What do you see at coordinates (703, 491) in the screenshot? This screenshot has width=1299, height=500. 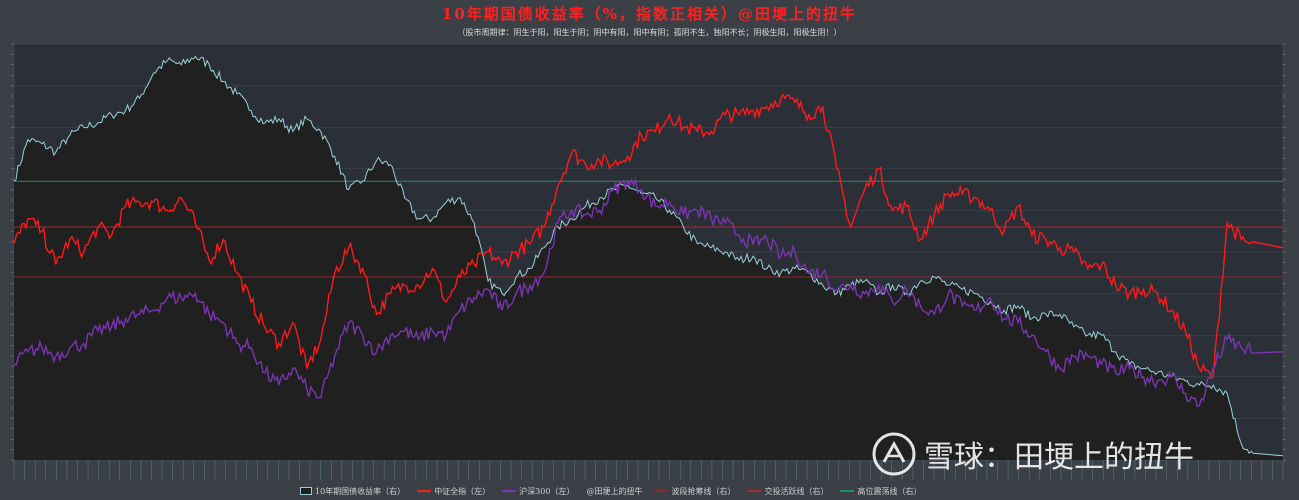 I see `legend-label: 波段抢筹线（右）` at bounding box center [703, 491].